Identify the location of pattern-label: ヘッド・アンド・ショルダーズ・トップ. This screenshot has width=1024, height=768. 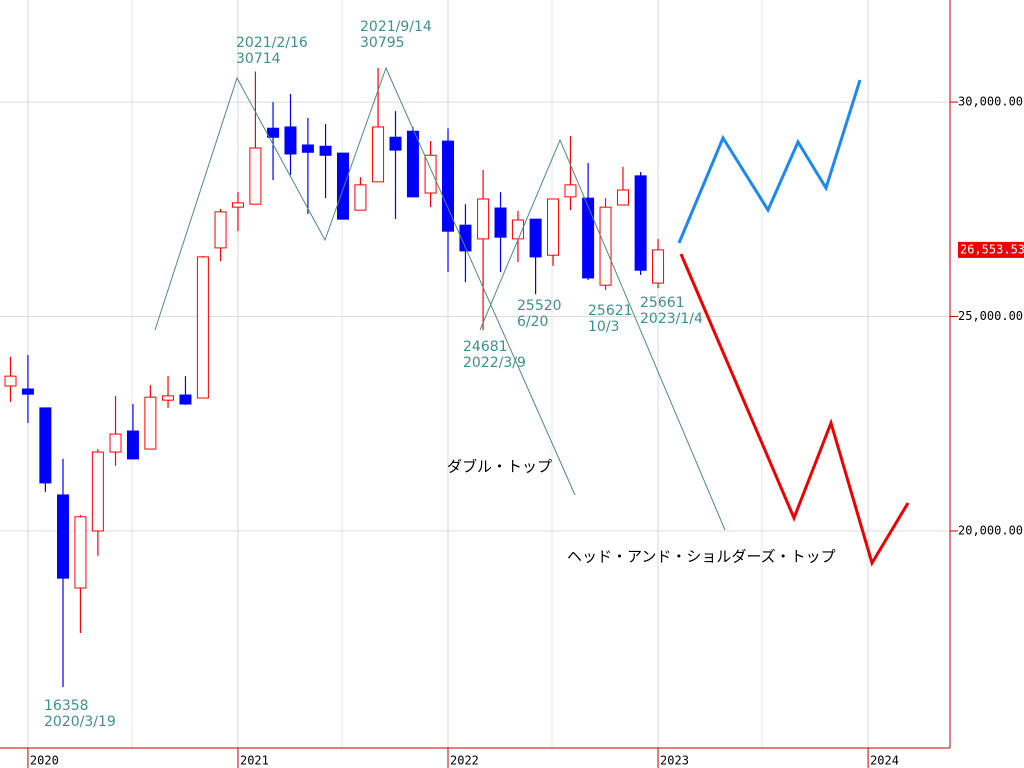
(701, 557).